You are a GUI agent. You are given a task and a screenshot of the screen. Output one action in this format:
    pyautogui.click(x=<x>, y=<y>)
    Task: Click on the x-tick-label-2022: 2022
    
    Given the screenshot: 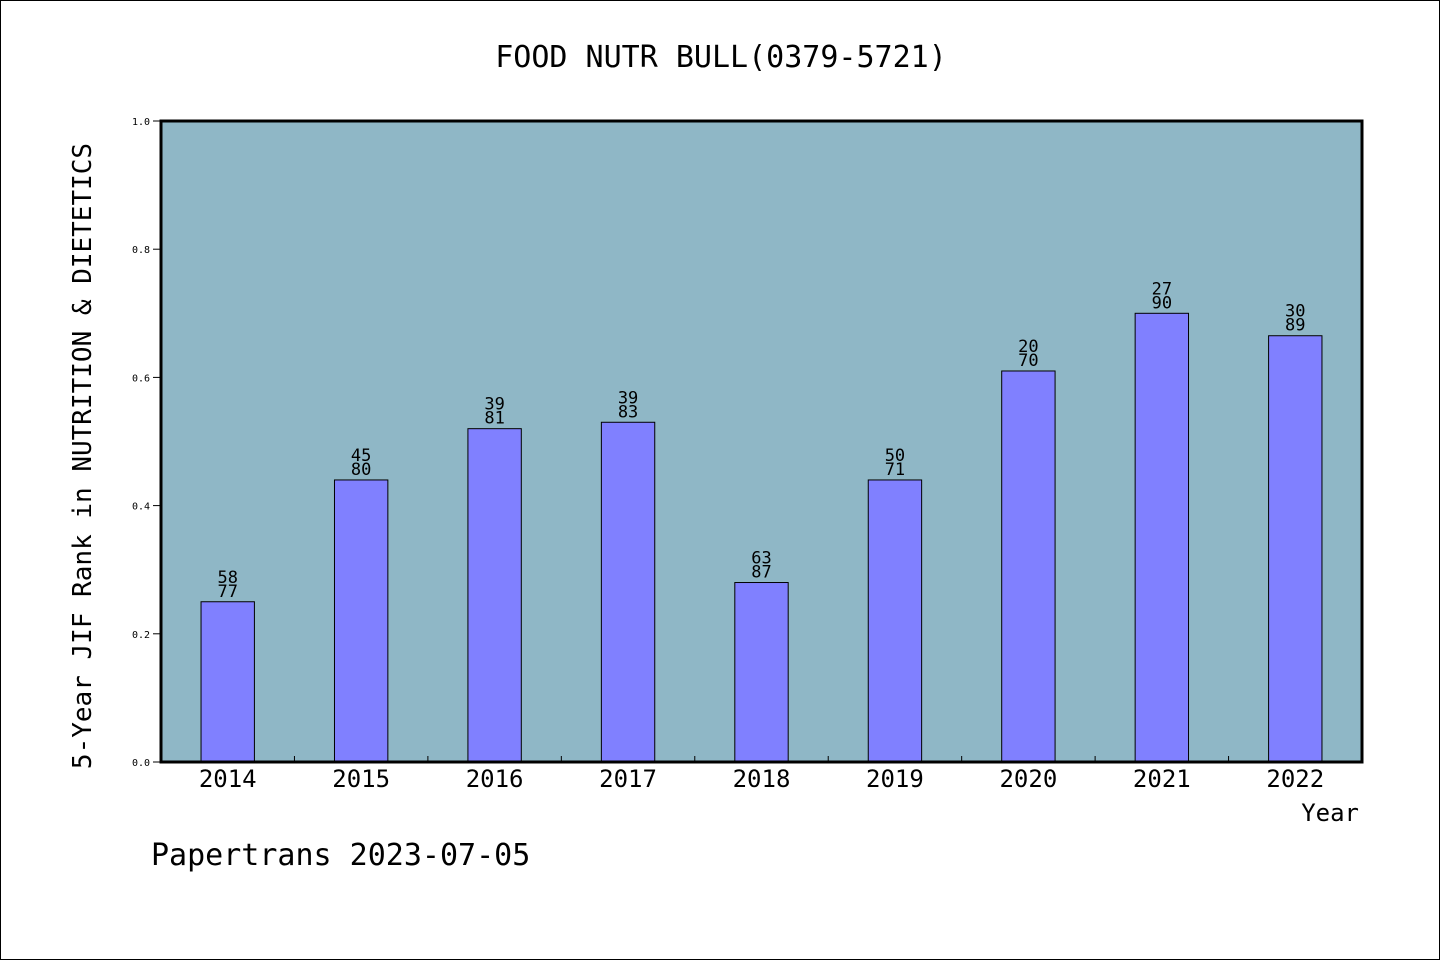 What is the action you would take?
    pyautogui.click(x=1295, y=779)
    